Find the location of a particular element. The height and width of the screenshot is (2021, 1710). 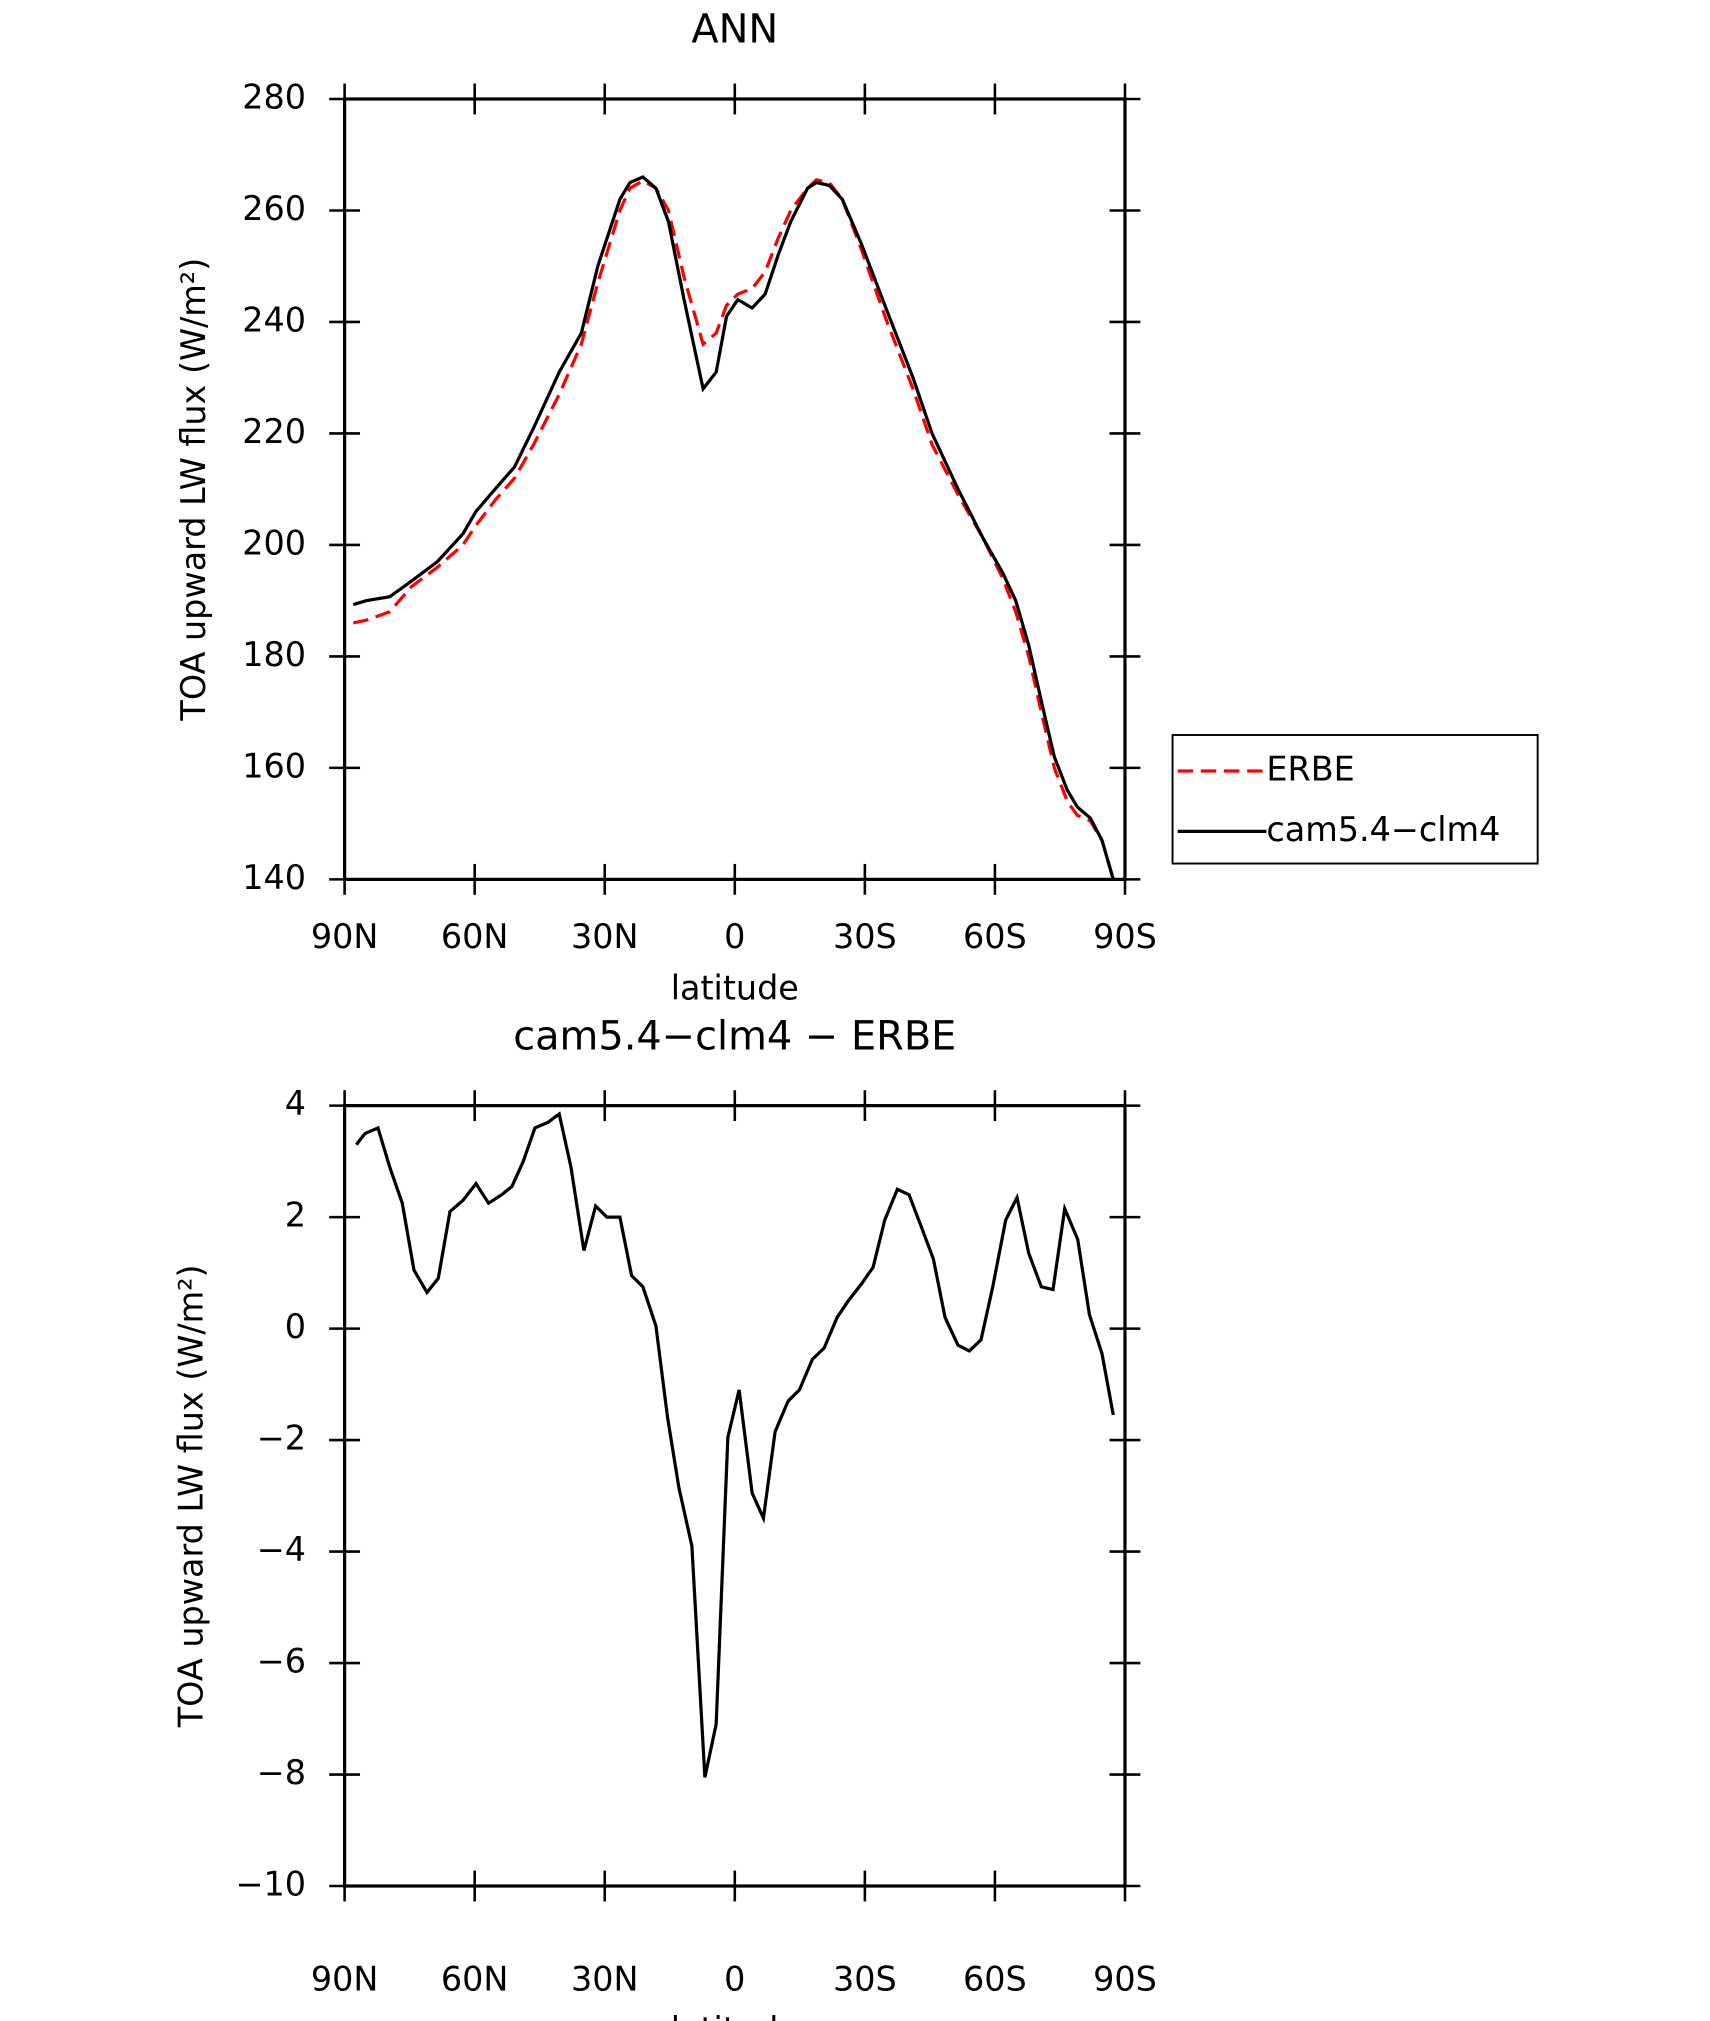

y-tick-label: −2 is located at coordinates (281, 1438).